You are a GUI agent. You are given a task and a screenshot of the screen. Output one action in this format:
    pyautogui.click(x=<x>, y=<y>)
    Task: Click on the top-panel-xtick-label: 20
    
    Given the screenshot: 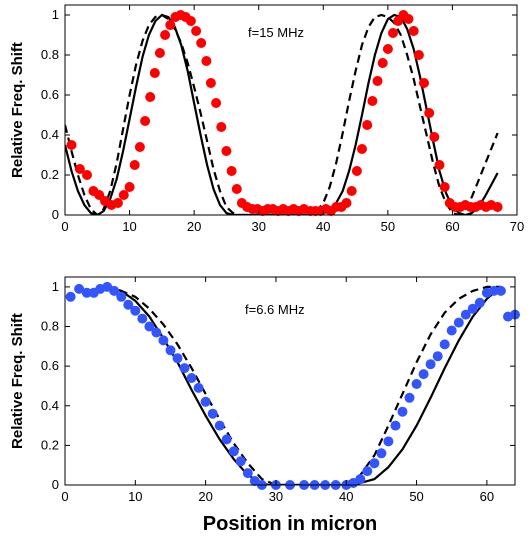 What is the action you would take?
    pyautogui.click(x=194, y=226)
    